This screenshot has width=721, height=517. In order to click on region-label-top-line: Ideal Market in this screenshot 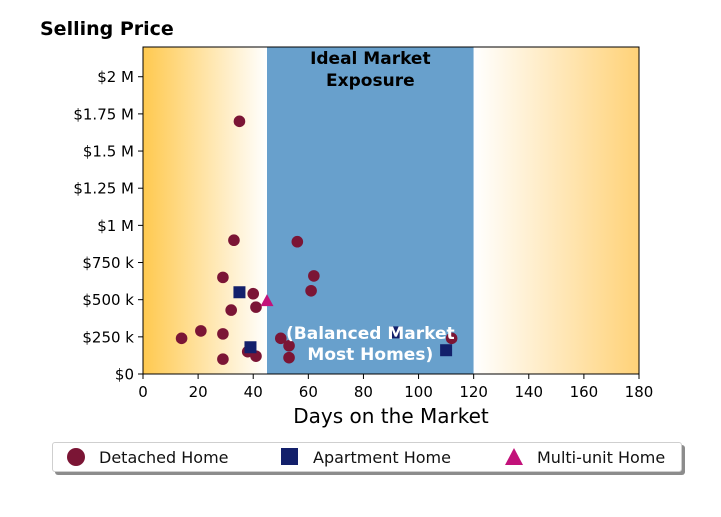, I will do `click(370, 59)`.